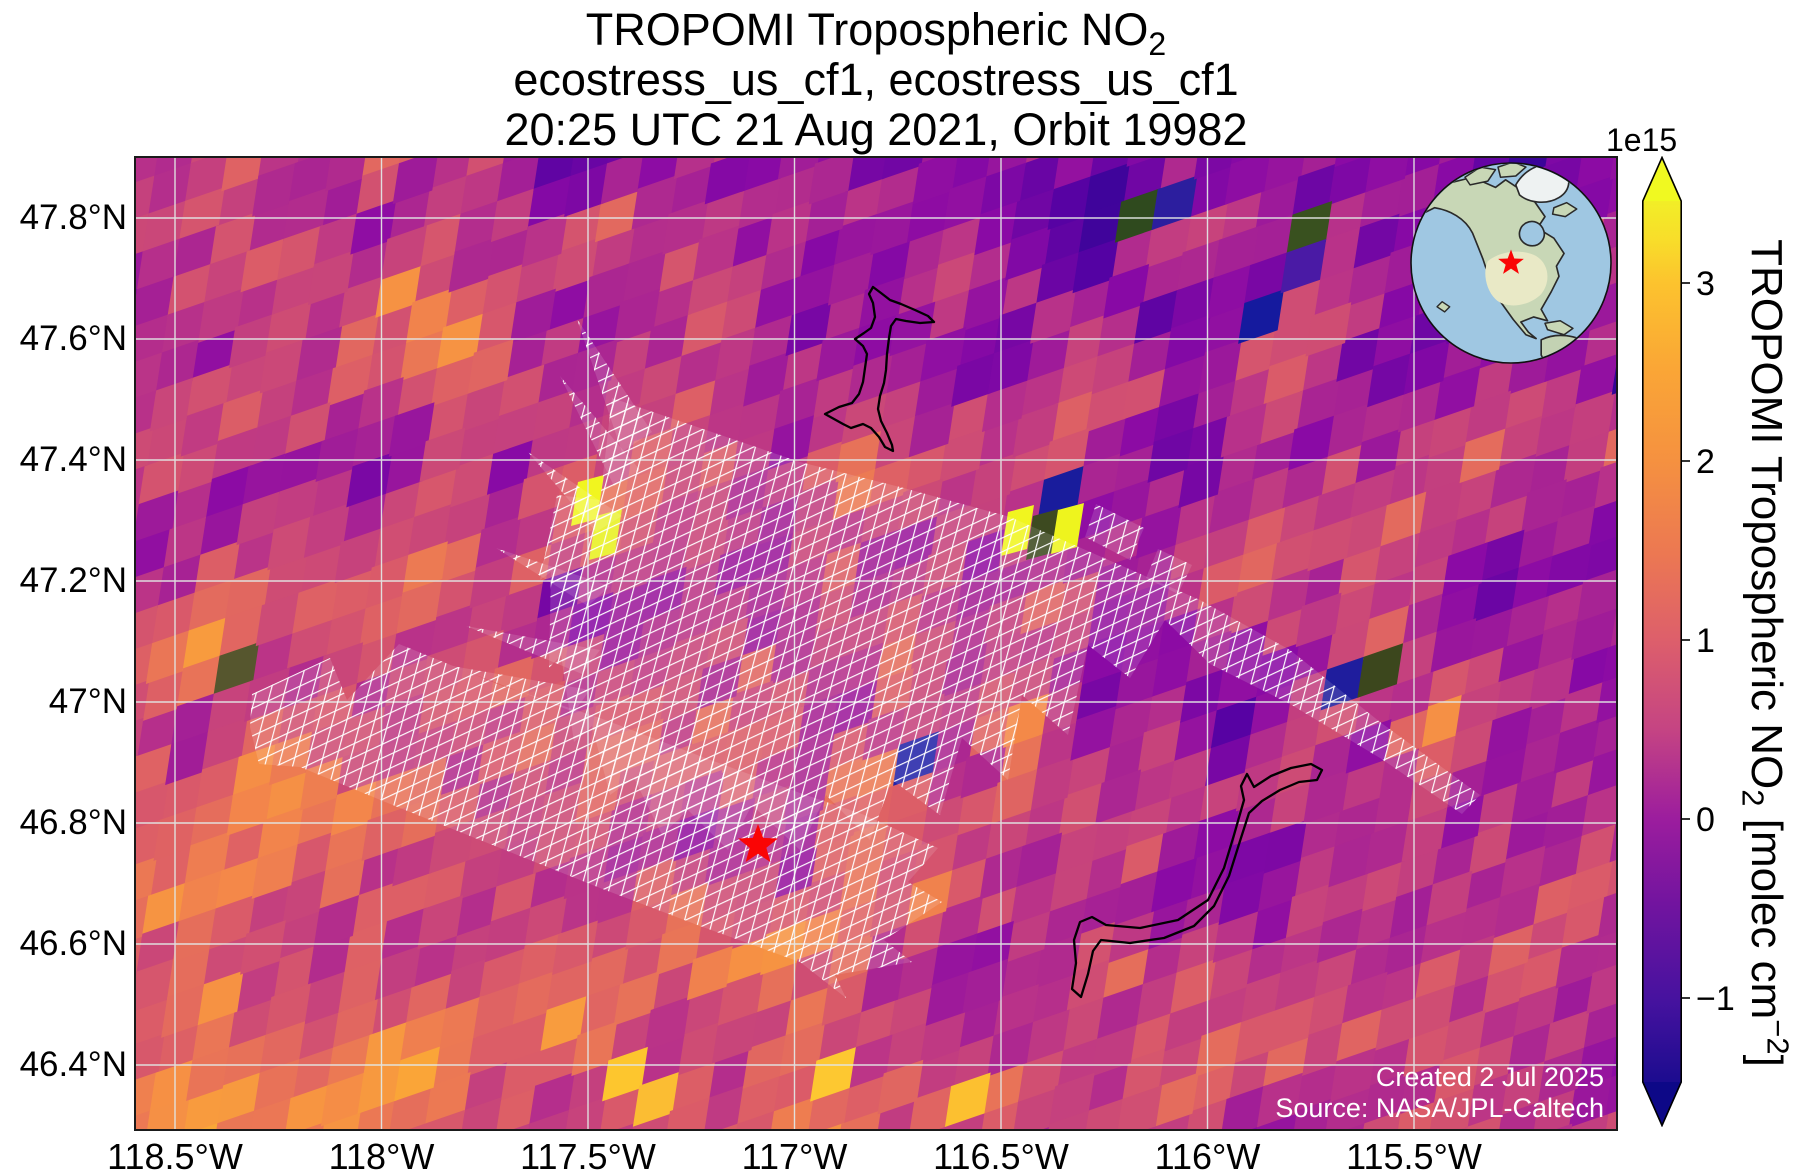 The height and width of the screenshot is (1176, 1796). I want to click on svg-text: Created 2 Jul 2025, so click(1490, 1077).